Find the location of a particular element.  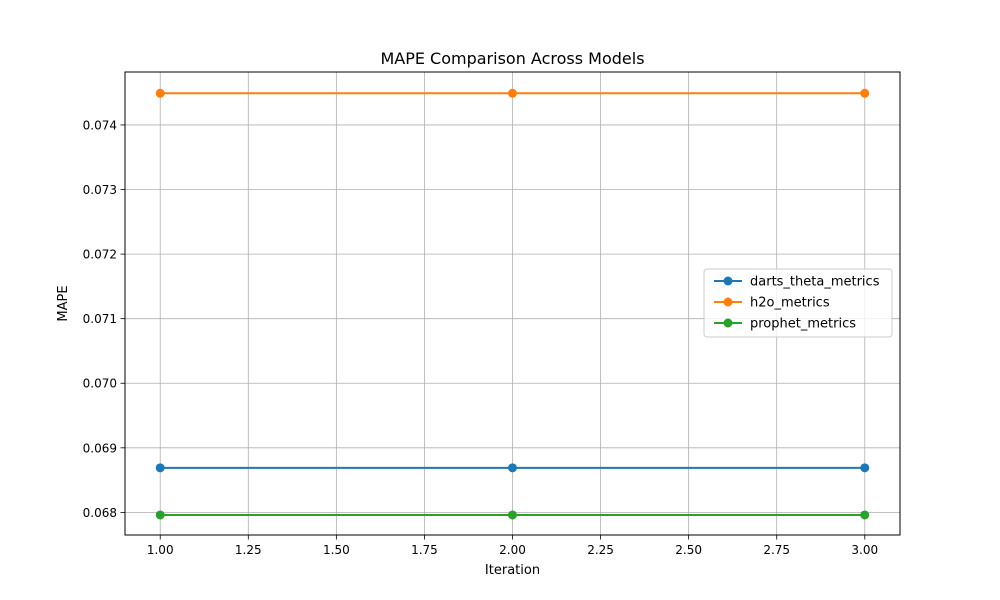

legend-marker-darts_theta_metrics is located at coordinates (728, 281).